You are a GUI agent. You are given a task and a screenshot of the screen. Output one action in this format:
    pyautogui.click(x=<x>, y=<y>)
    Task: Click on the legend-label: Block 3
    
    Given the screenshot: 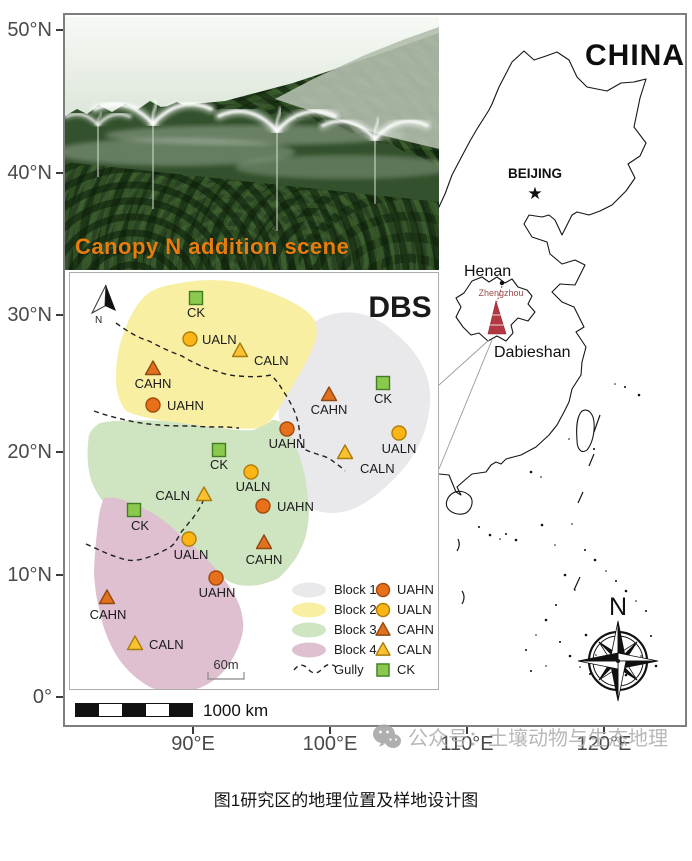 What is the action you would take?
    pyautogui.click(x=355, y=629)
    